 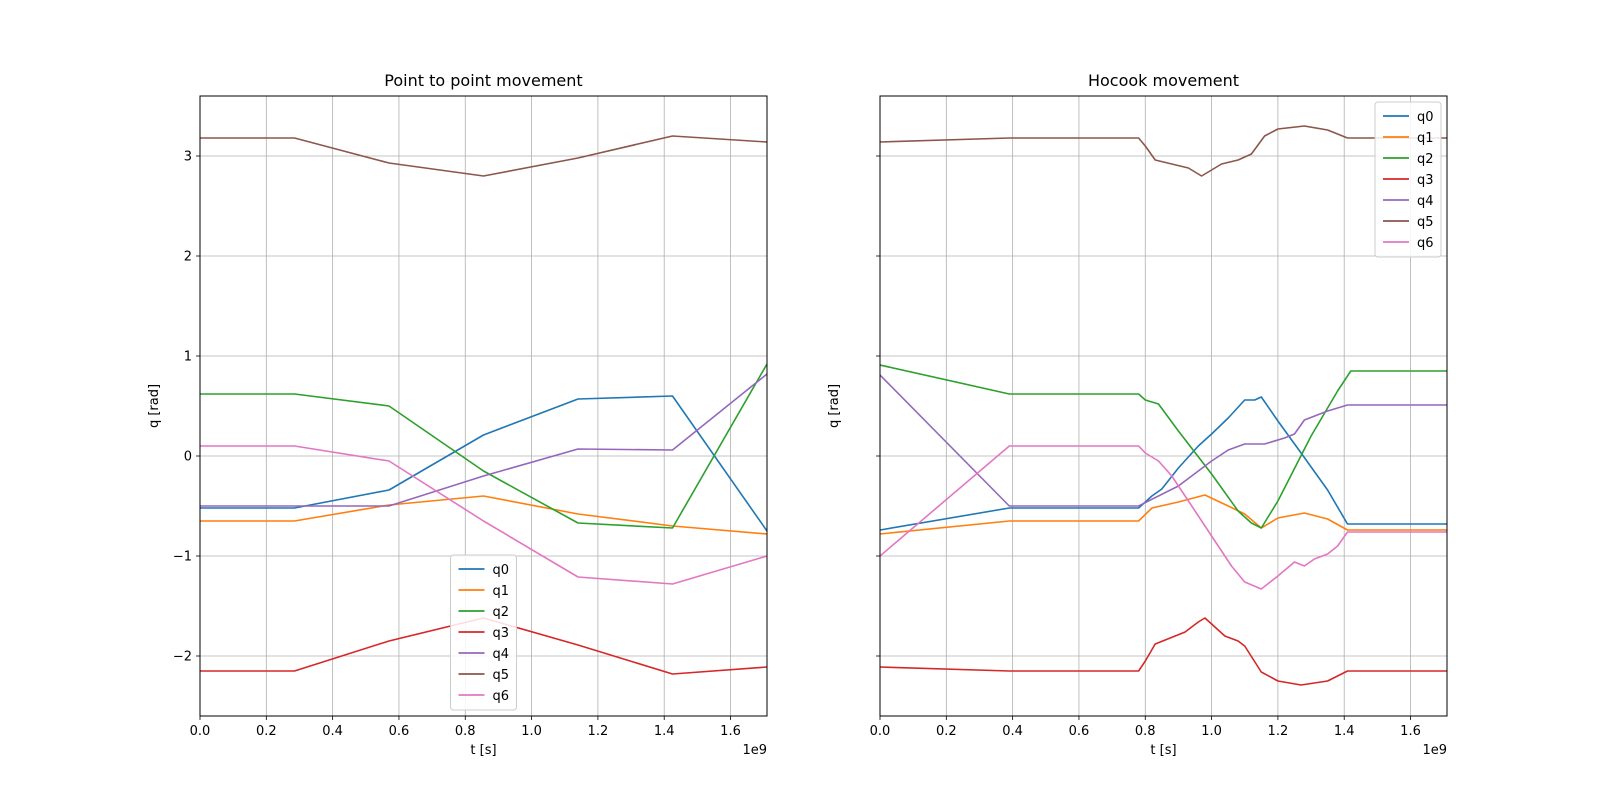 I want to click on y-tick-label: 2, so click(x=188, y=257).